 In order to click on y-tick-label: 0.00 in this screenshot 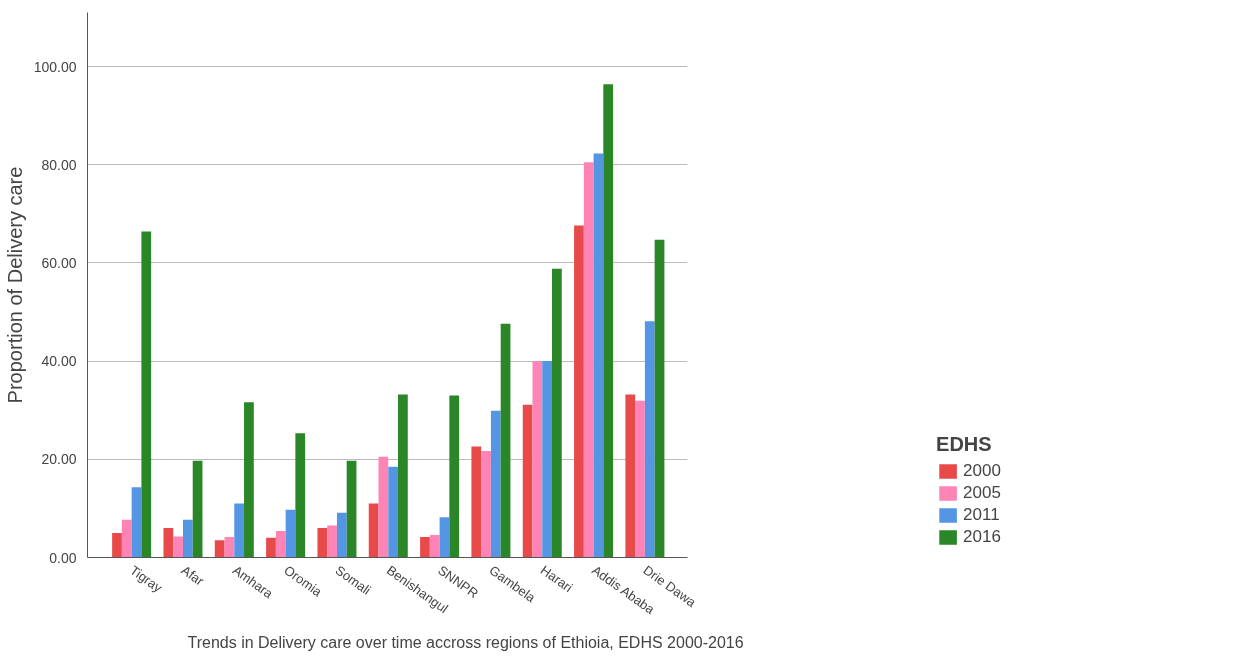, I will do `click(63, 557)`.